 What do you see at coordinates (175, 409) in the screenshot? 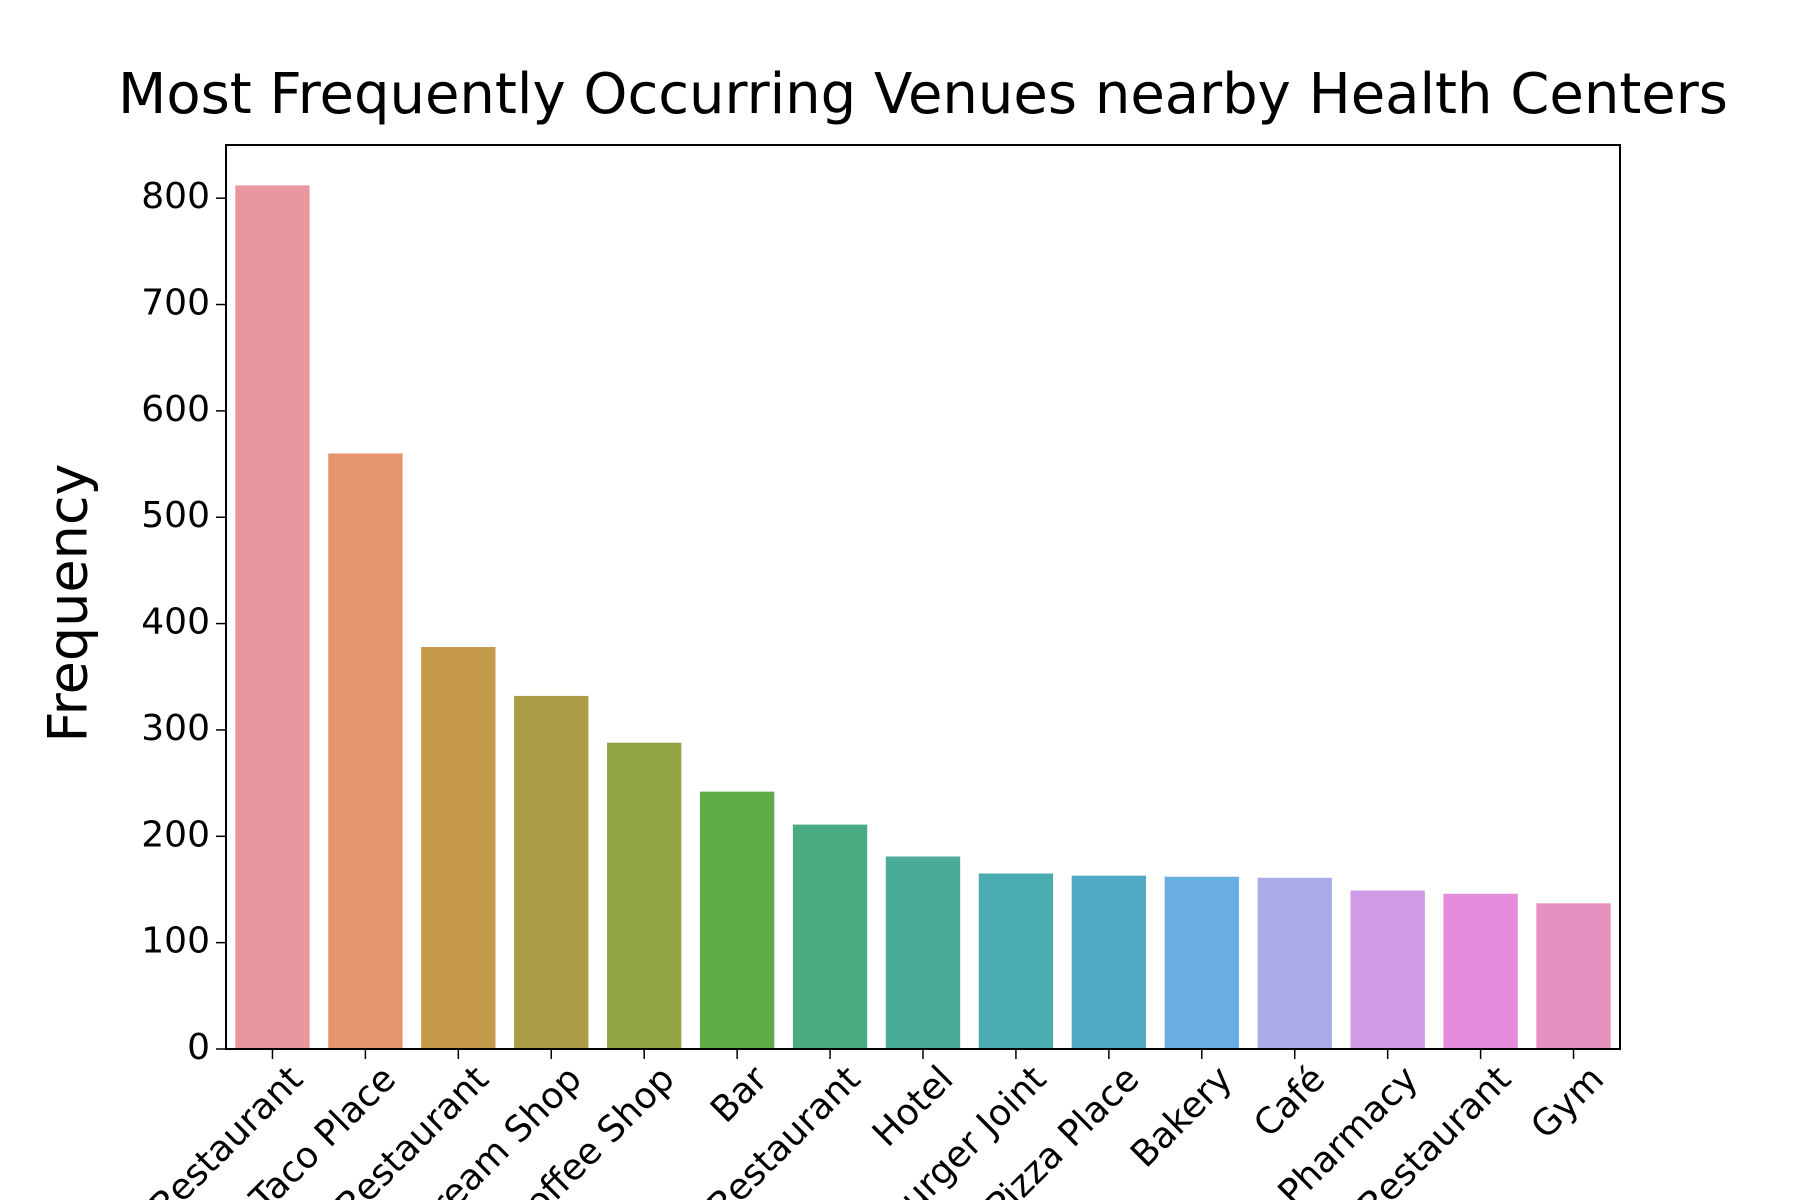
I see `y-tick-label: 600` at bounding box center [175, 409].